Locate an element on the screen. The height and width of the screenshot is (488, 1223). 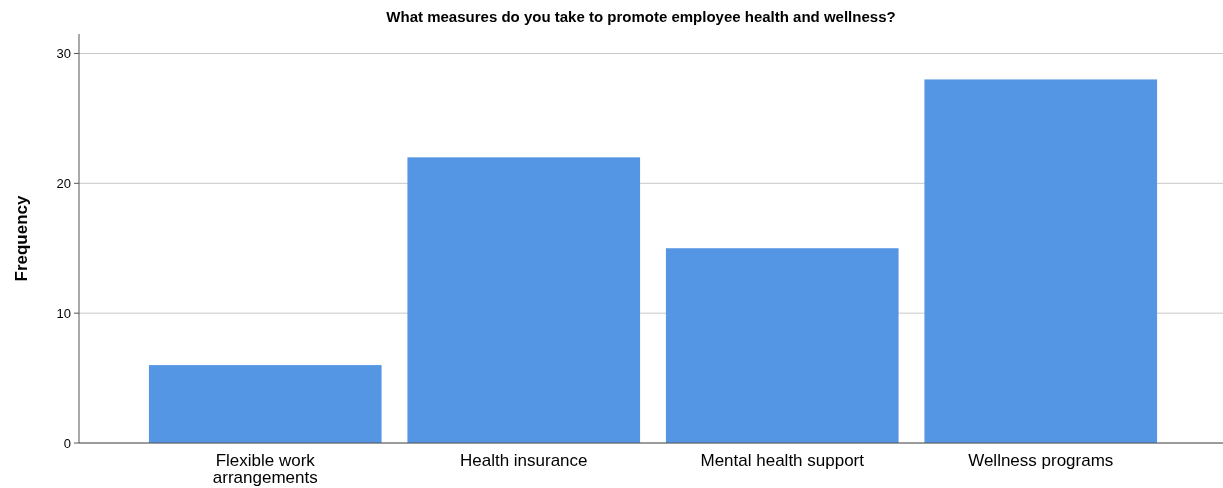
y-tick-label: 20 is located at coordinates (63, 183).